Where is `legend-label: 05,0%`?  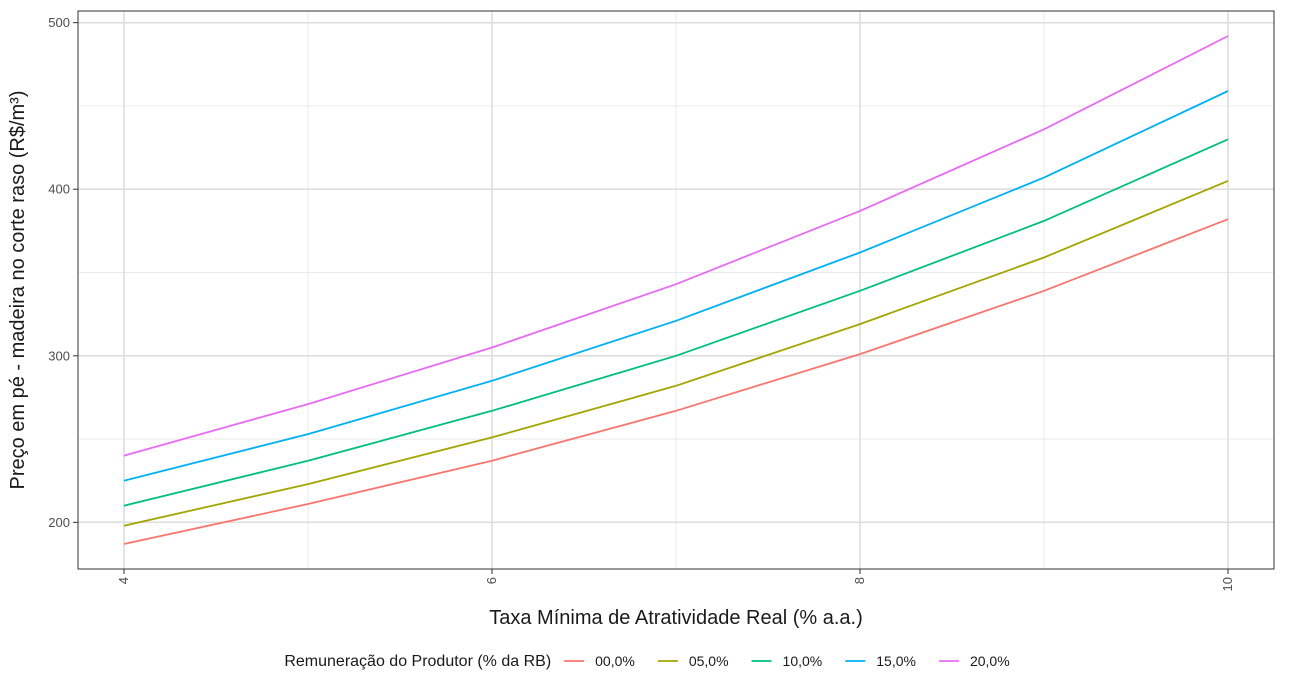
legend-label: 05,0% is located at coordinates (709, 661).